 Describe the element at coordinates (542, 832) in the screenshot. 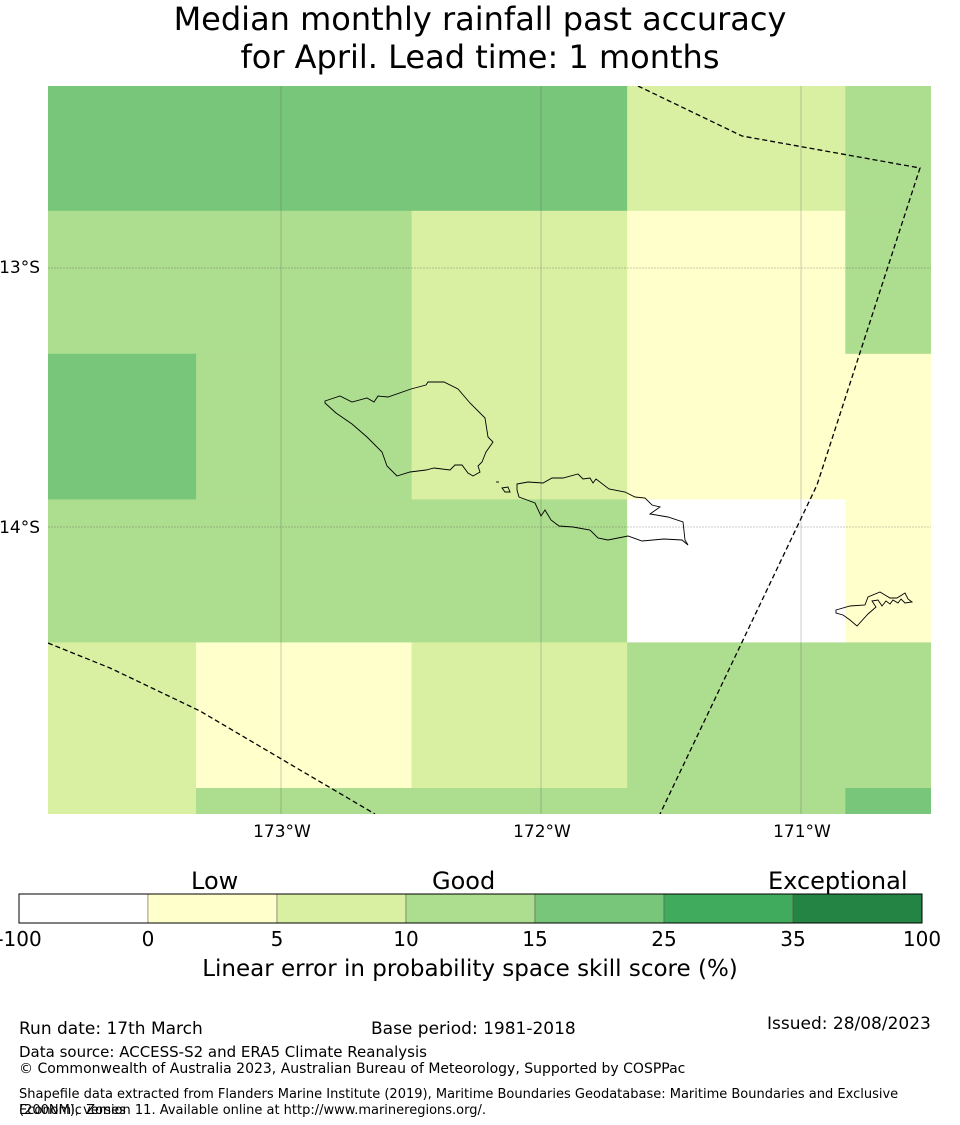

I see `lon-label-172w: 172°W` at that location.